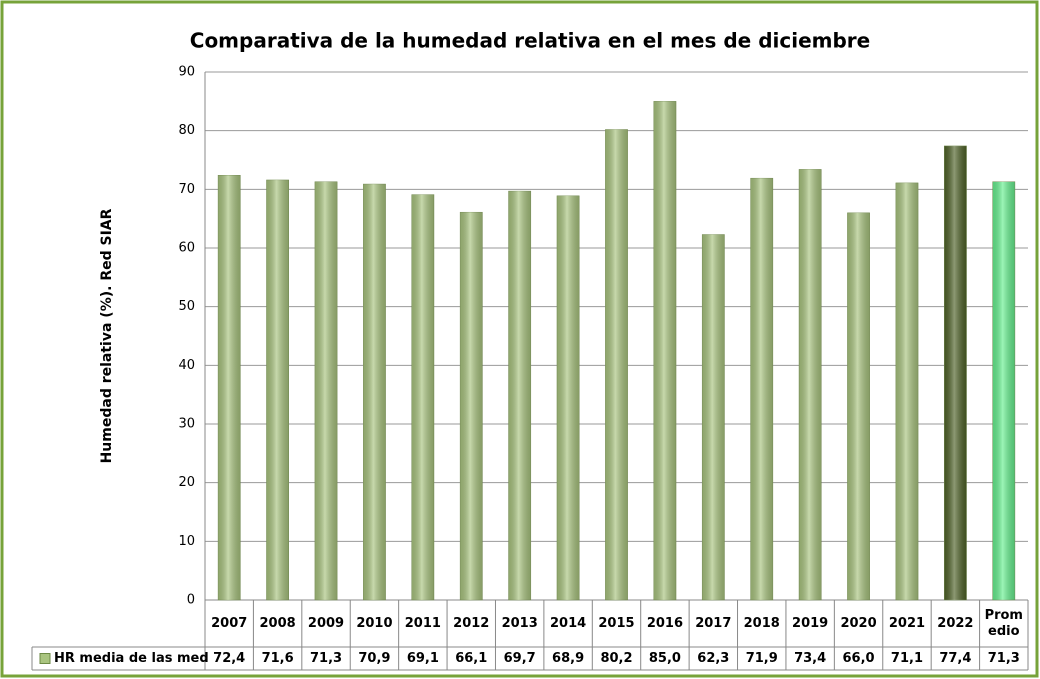 The image size is (1040, 679). Describe the element at coordinates (423, 658) in the screenshot. I see `data-label: 69,1` at that location.